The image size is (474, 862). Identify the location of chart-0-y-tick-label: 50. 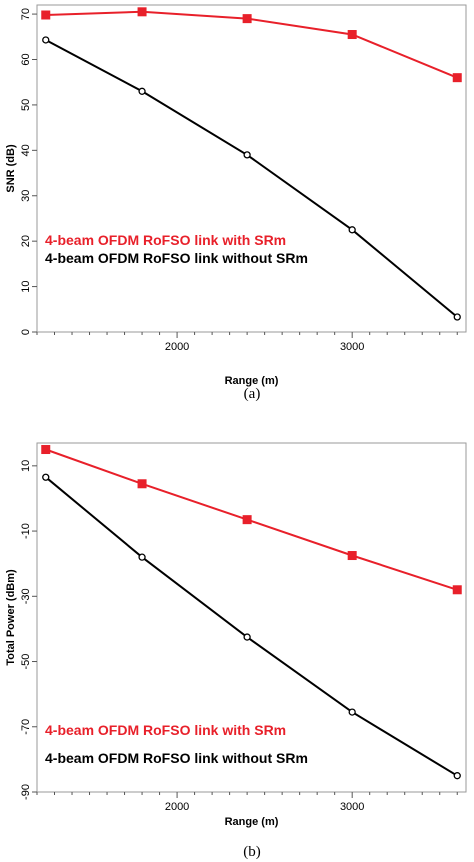
(26, 105).